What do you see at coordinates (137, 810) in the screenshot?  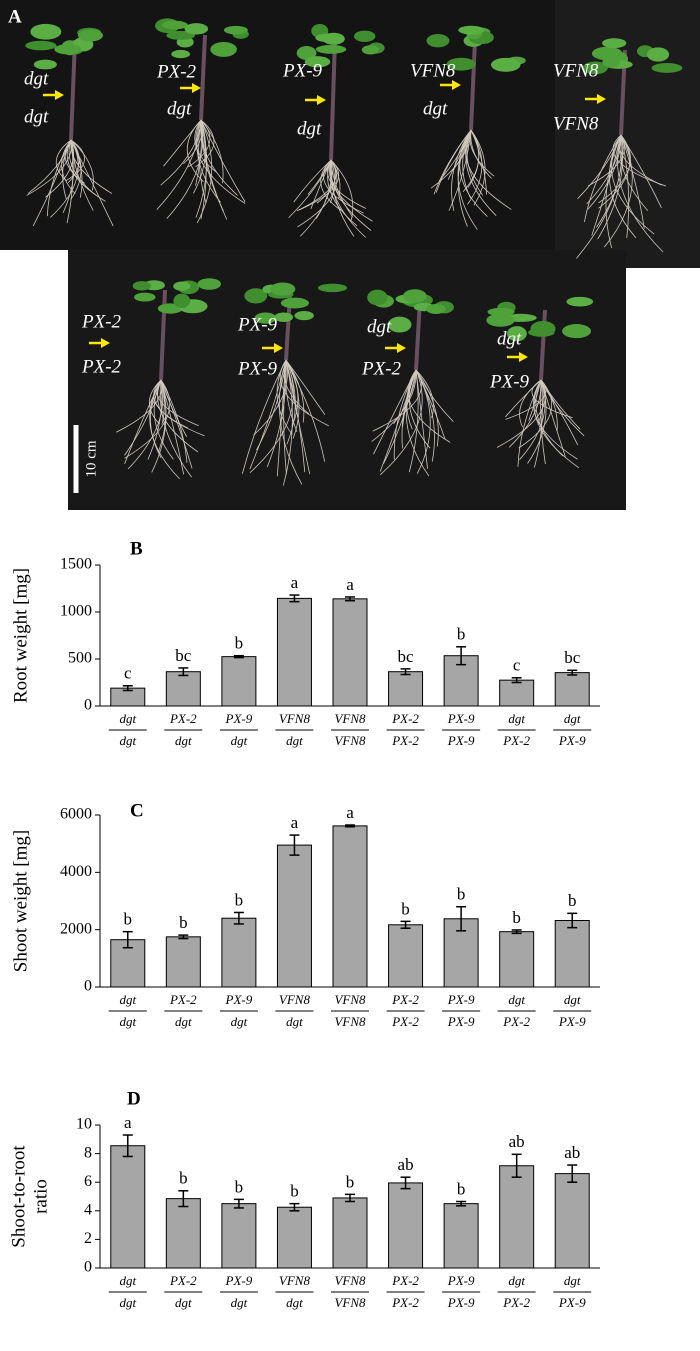 I see `panel-label: C` at bounding box center [137, 810].